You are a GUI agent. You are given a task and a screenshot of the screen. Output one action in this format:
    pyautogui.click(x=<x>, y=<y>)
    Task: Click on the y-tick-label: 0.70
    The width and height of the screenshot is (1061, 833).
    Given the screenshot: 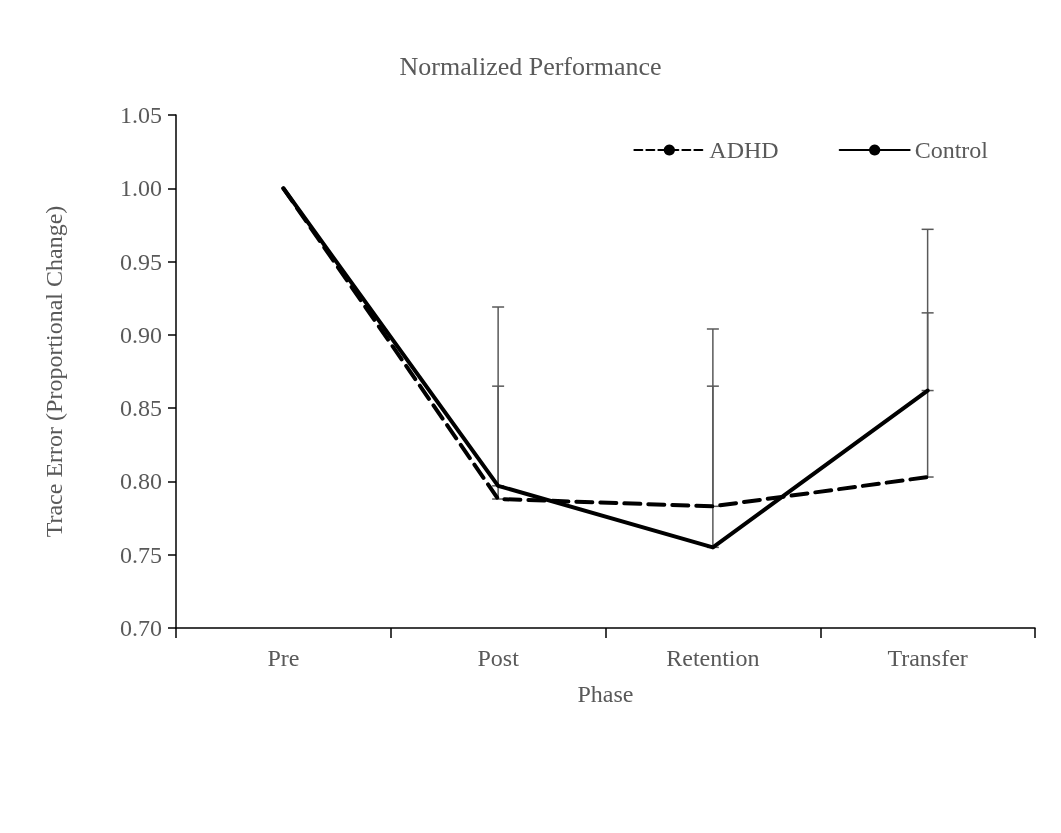 What is the action you would take?
    pyautogui.click(x=141, y=628)
    